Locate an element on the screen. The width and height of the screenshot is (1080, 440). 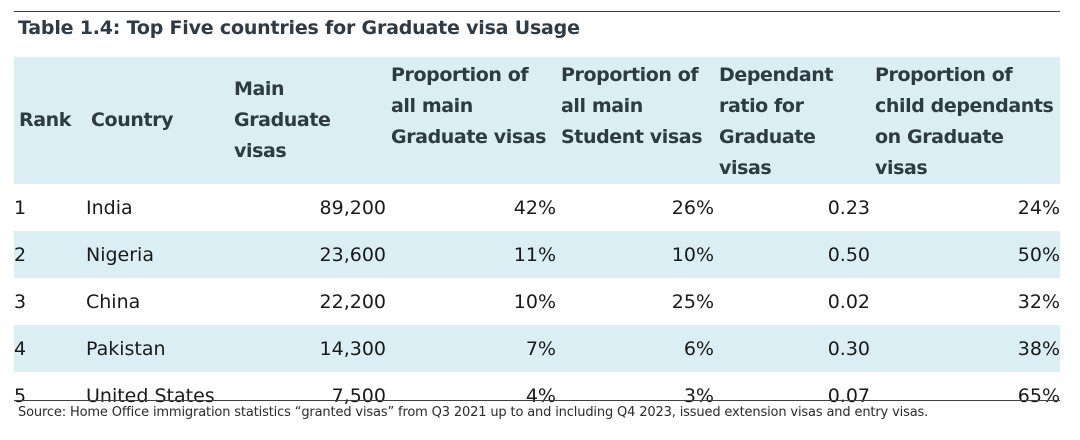
cell-proportion-student: 10% is located at coordinates (692, 254).